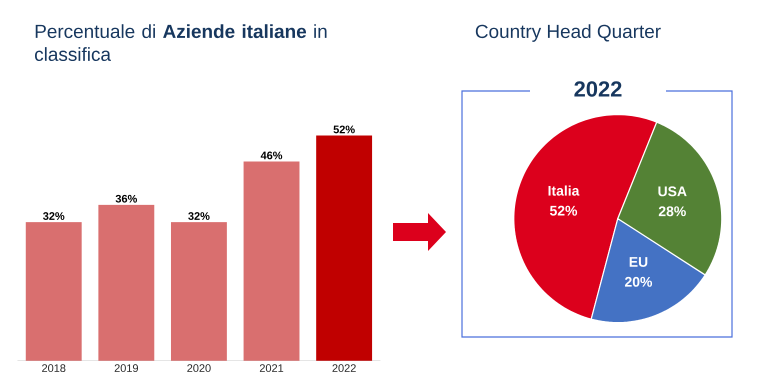 This screenshot has height=385, width=768. I want to click on data-label: 28%, so click(672, 211).